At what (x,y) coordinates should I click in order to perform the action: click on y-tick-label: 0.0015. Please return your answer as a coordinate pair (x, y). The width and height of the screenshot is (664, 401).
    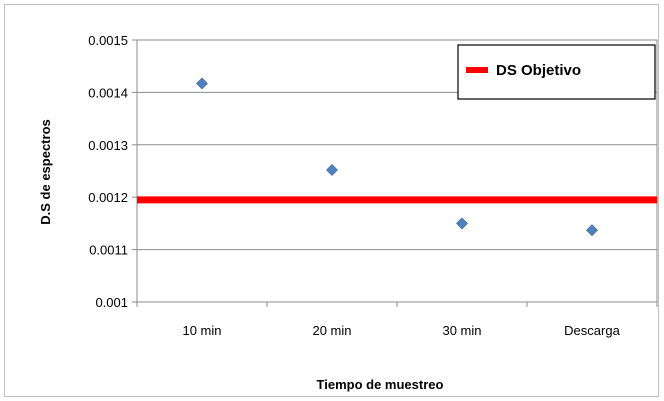
    Looking at the image, I should click on (108, 40).